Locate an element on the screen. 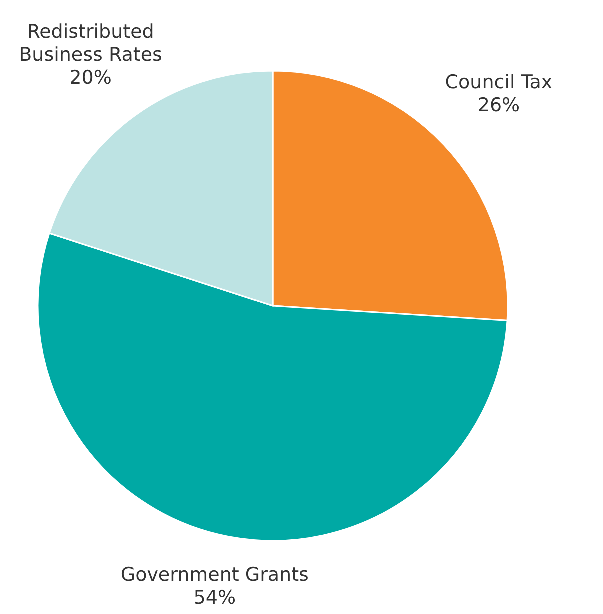 This screenshot has height=614, width=603. slice-label: Government Grants is located at coordinates (214, 575).